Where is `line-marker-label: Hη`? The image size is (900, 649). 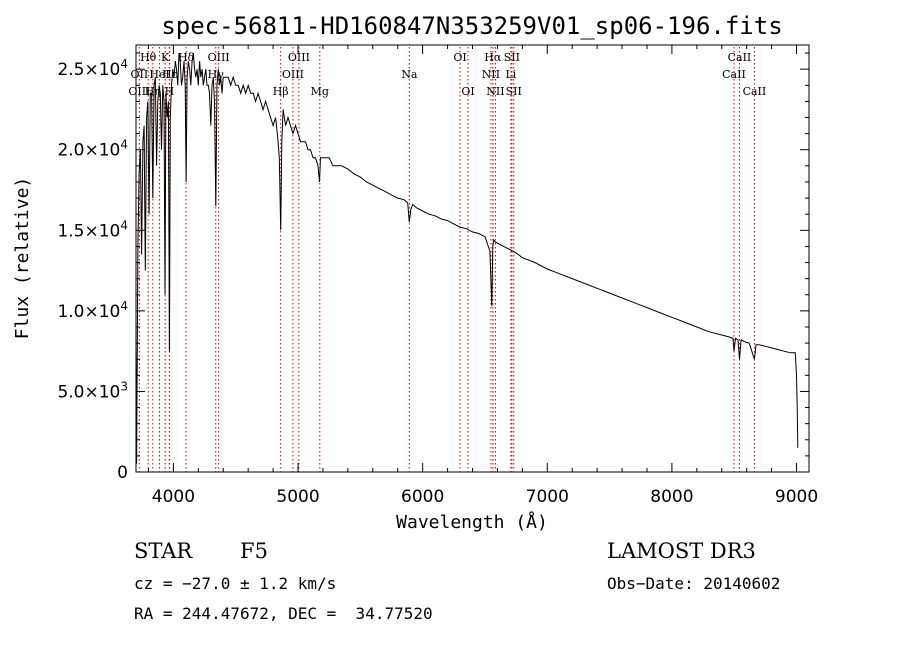 line-marker-label: Hη is located at coordinates (153, 91).